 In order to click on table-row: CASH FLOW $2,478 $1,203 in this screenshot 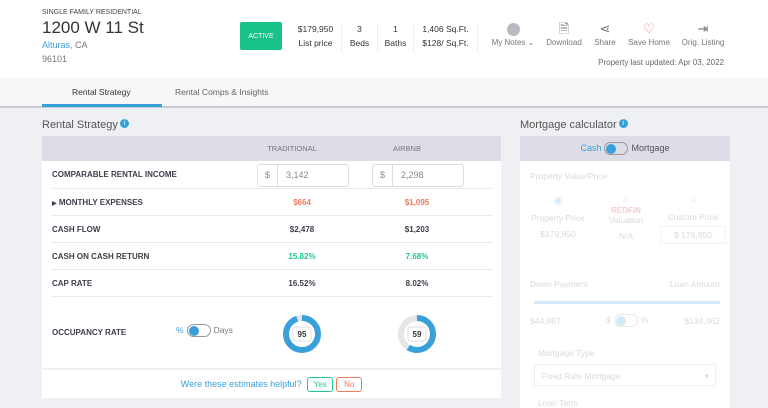, I will do `click(272, 229)`.